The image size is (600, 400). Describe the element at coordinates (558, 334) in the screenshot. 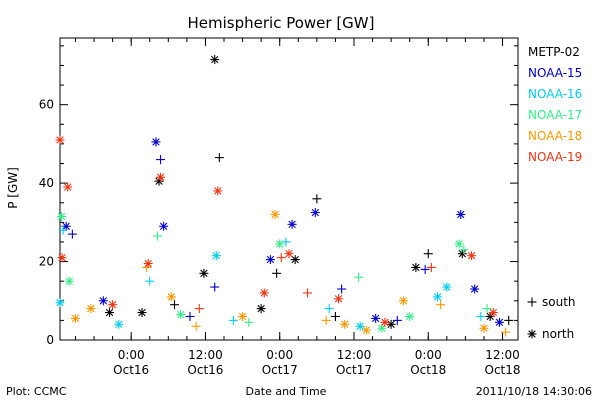

I see `marker-key-label: north` at that location.